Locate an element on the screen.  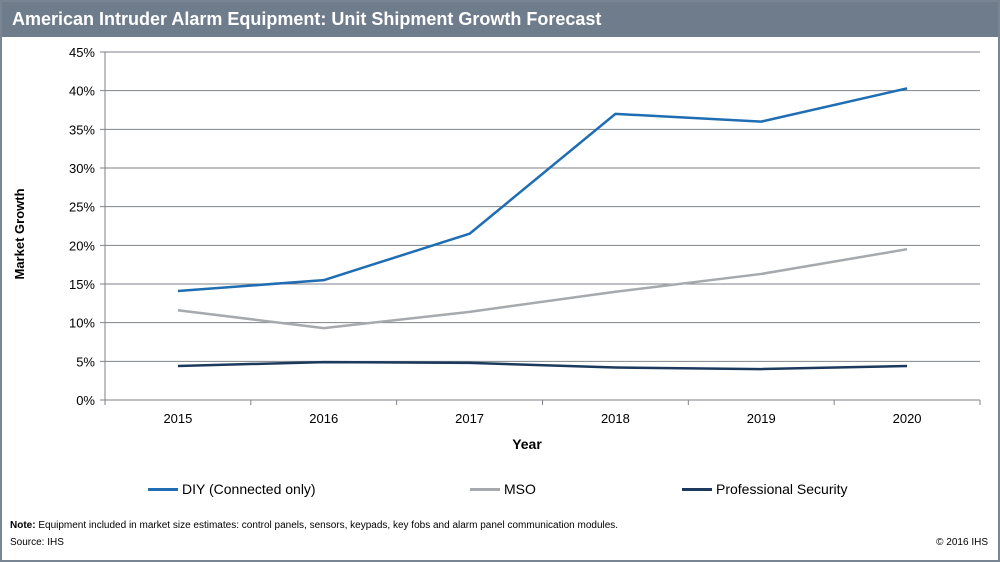
x-tick-label: 2015 is located at coordinates (177, 418).